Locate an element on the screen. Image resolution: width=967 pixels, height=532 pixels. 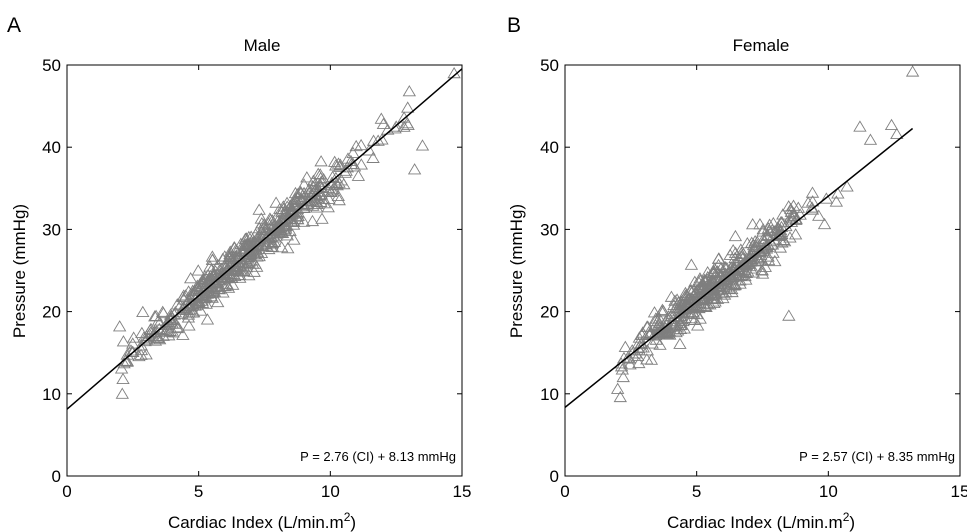
y-tick-label: 10 is located at coordinates (51, 394).